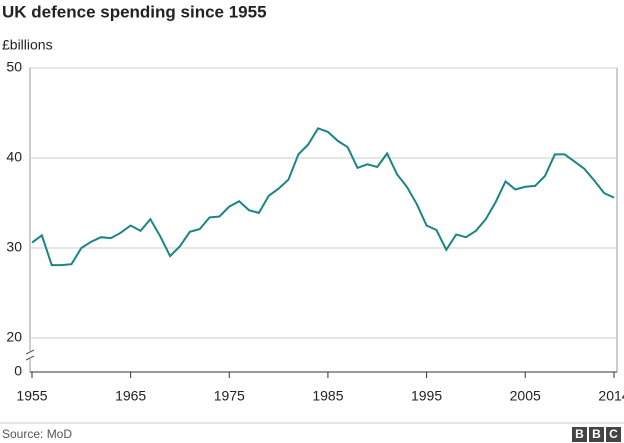 Image resolution: width=624 pixels, height=443 pixels. I want to click on x-tick-label: 1955, so click(31, 396).